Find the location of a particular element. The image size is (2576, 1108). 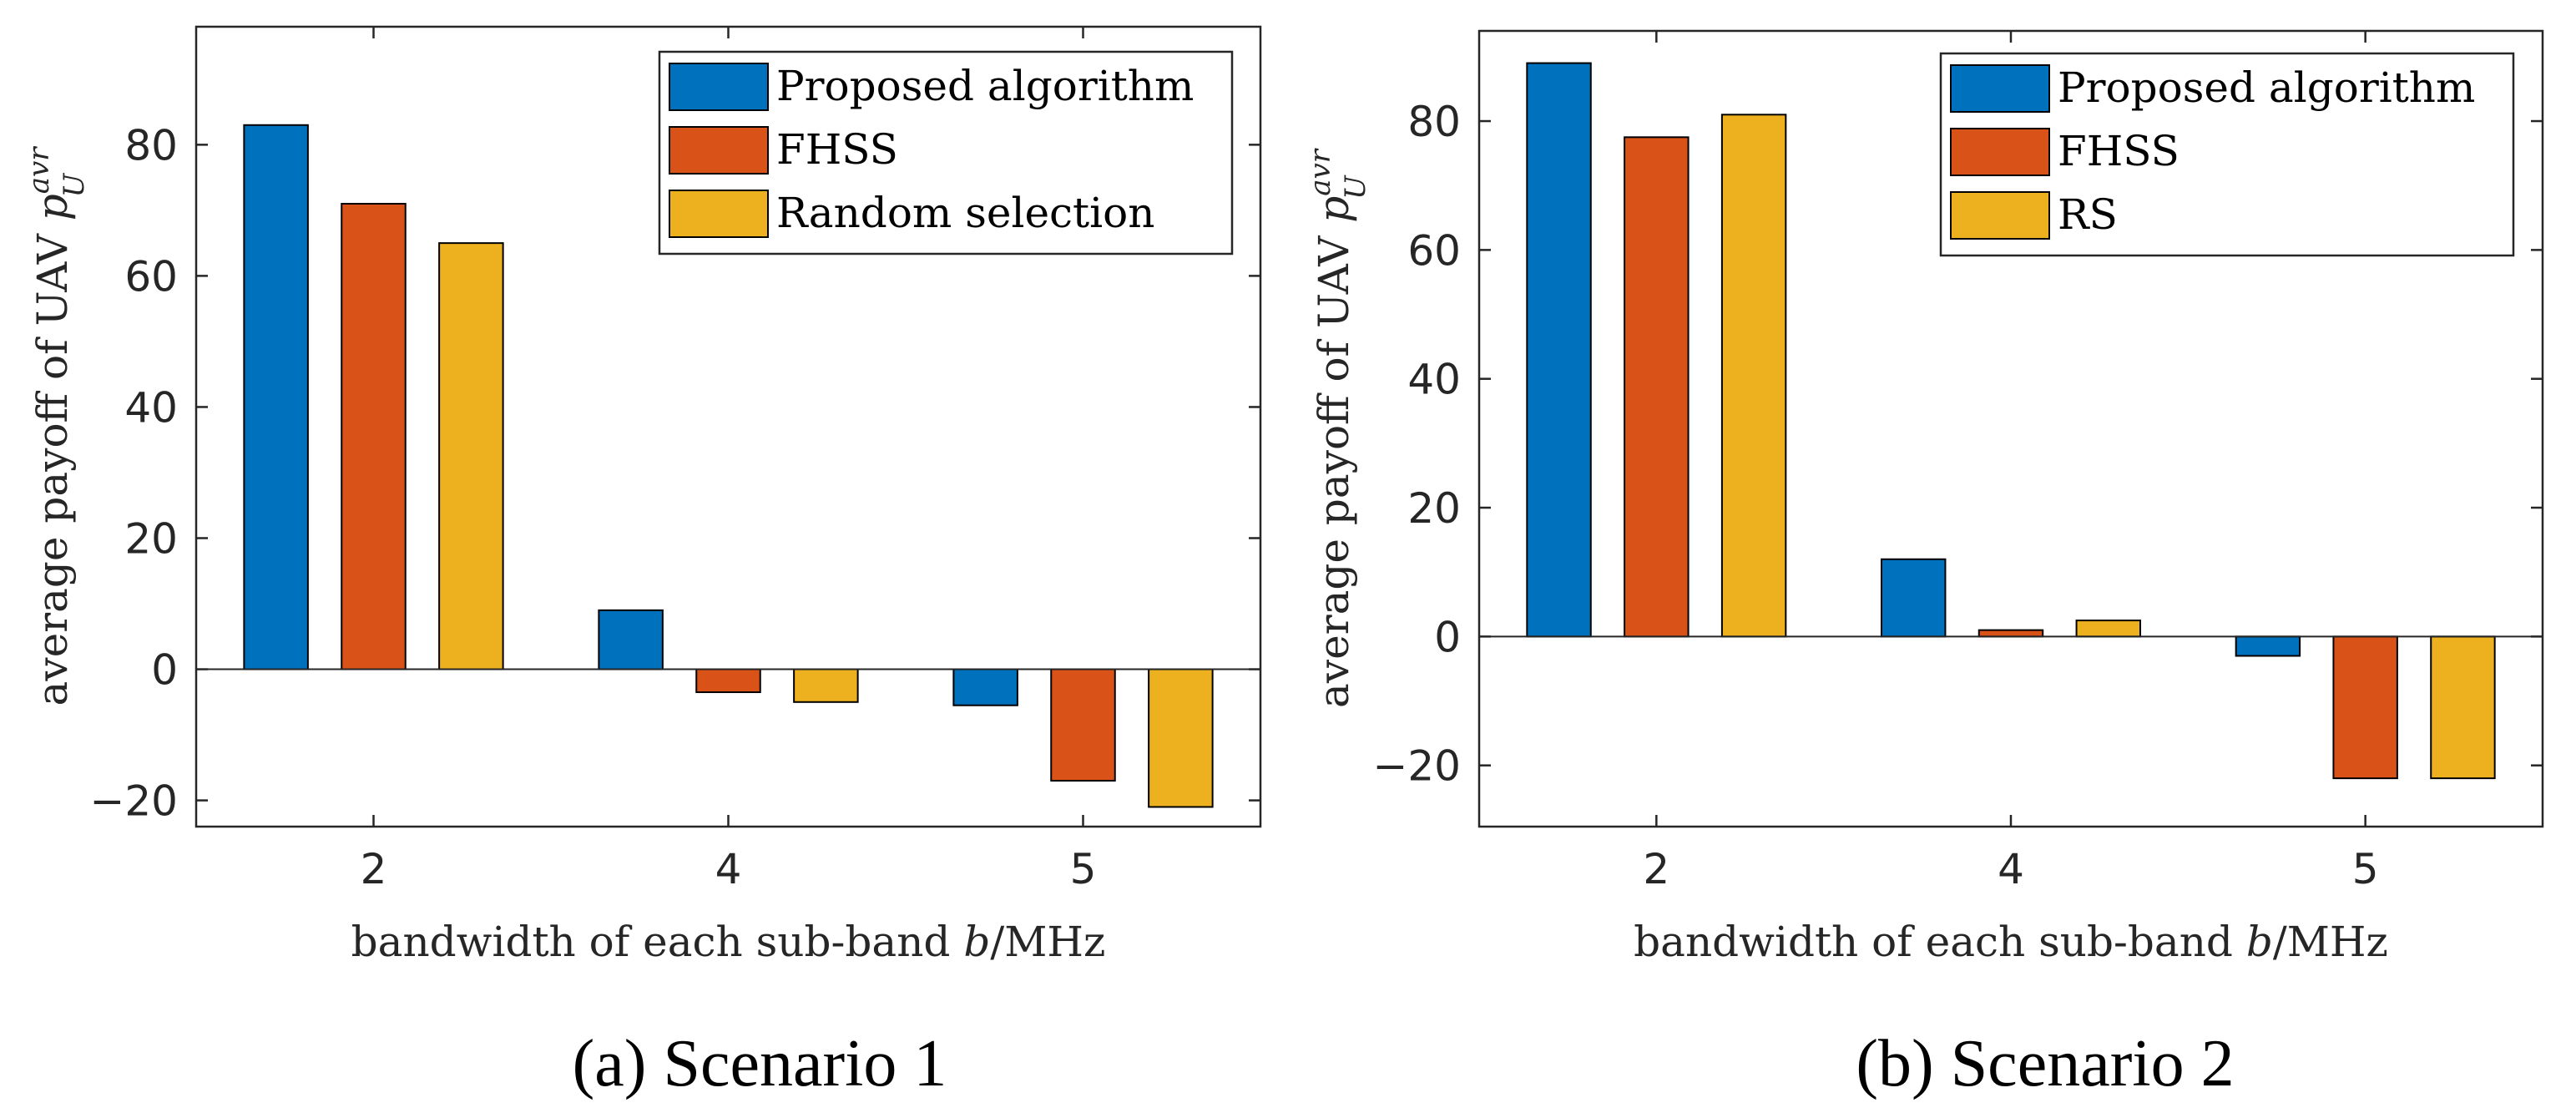

legend-label: RS is located at coordinates (2088, 214).